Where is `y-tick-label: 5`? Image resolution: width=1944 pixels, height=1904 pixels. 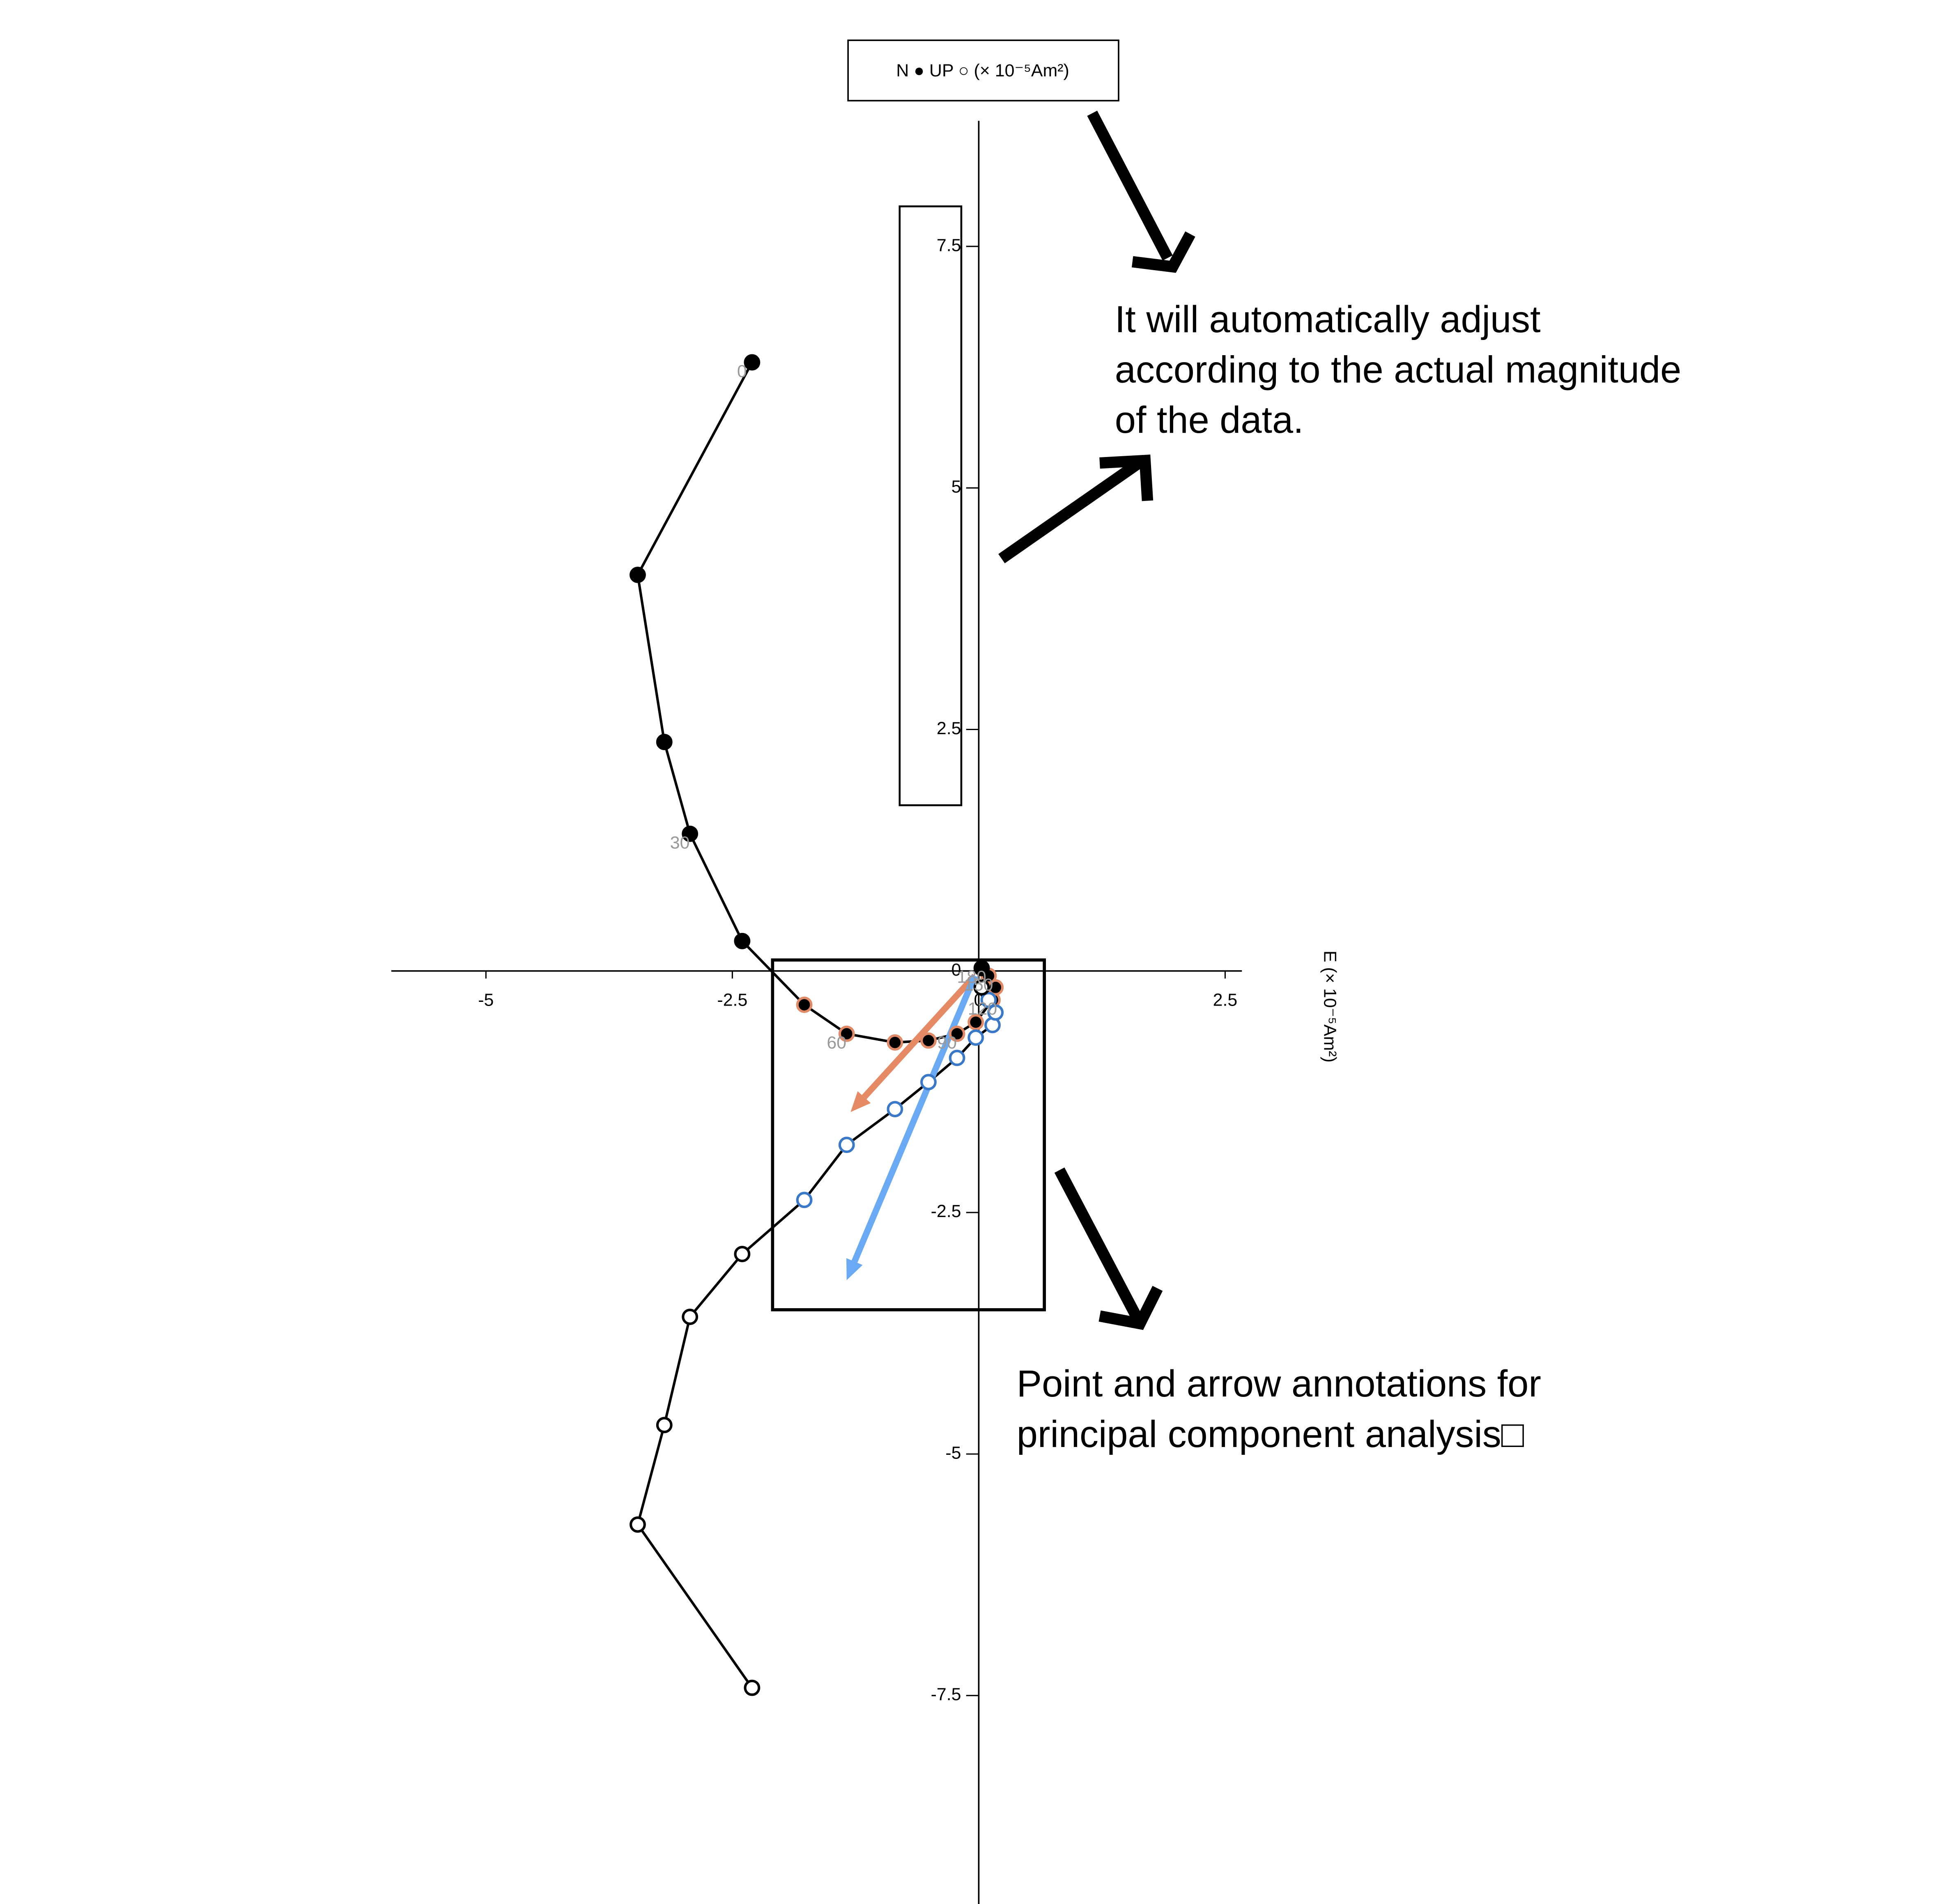 y-tick-label: 5 is located at coordinates (956, 487).